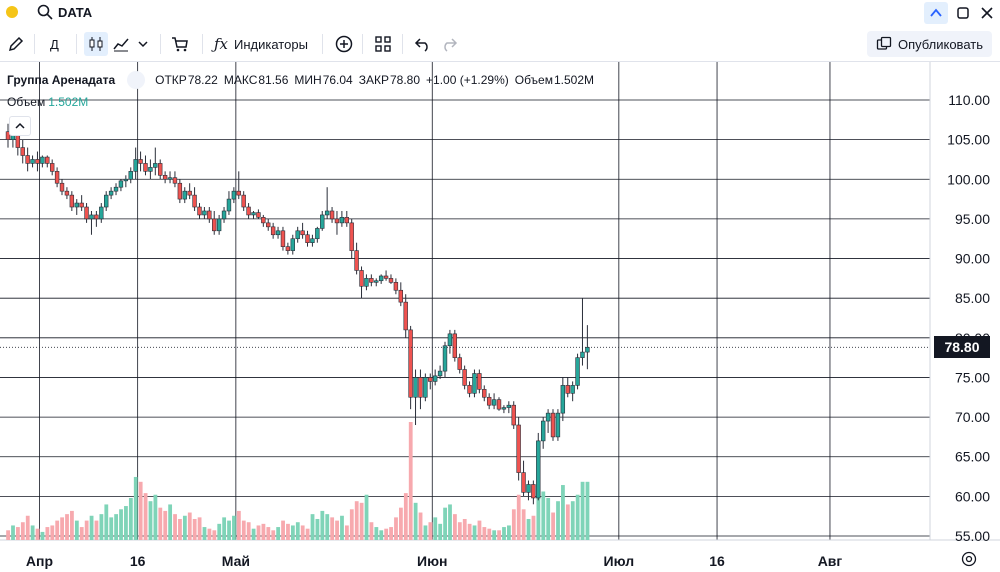 Image resolution: width=1000 pixels, height=572 pixels. Describe the element at coordinates (987, 13) in the screenshot. I see `close-icon` at that location.